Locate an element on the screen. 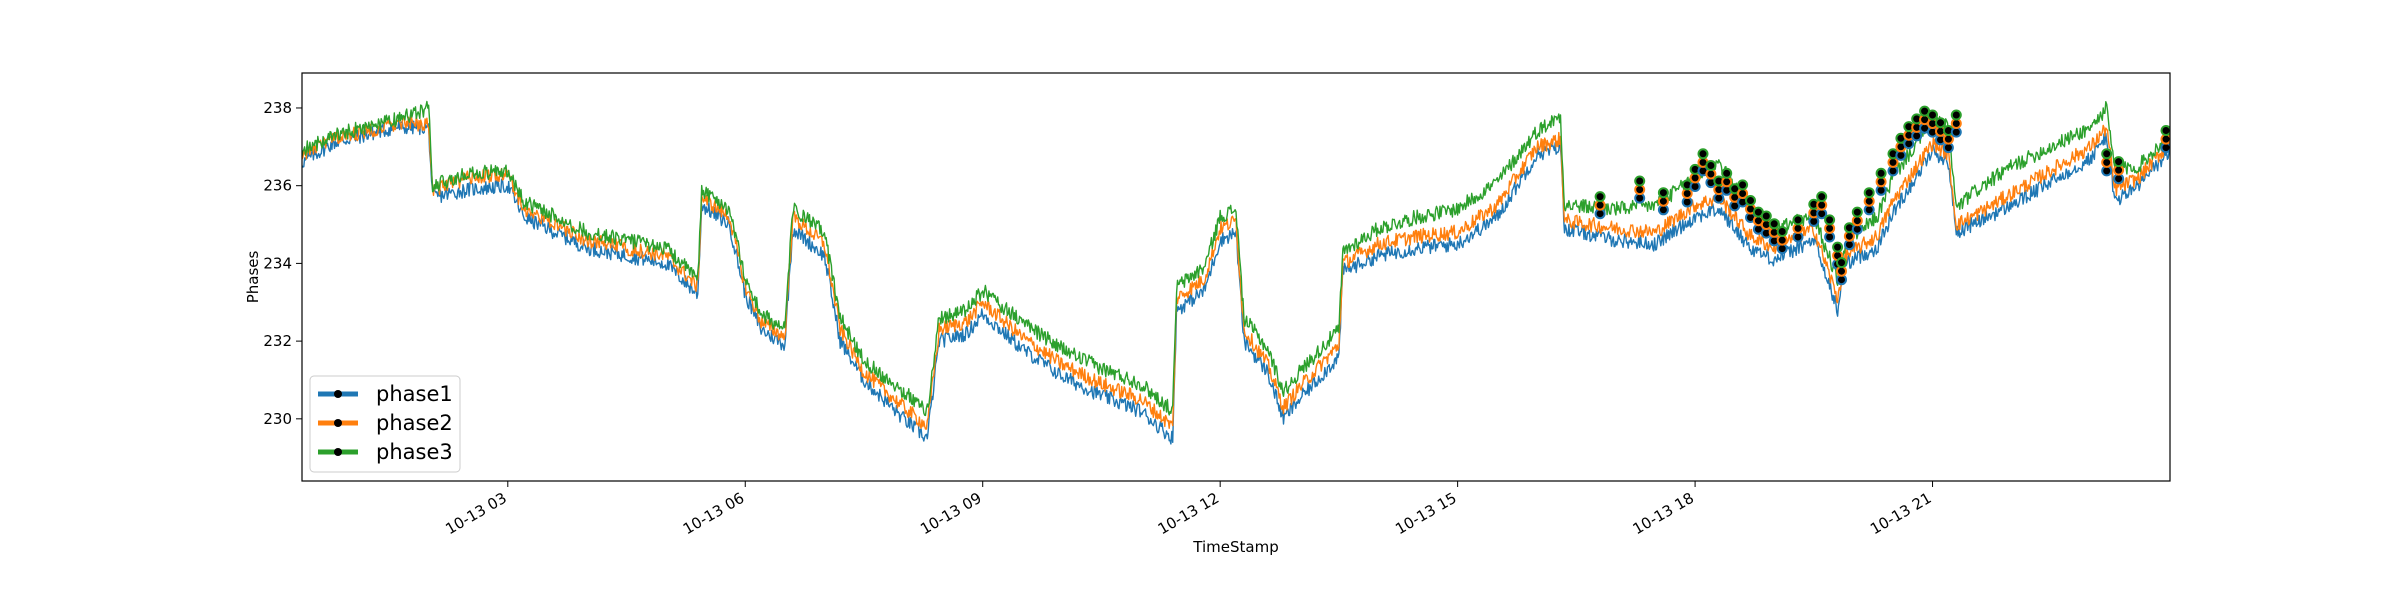 The width and height of the screenshot is (2400, 600). x-axis-title: TimeStamp is located at coordinates (1235, 547).